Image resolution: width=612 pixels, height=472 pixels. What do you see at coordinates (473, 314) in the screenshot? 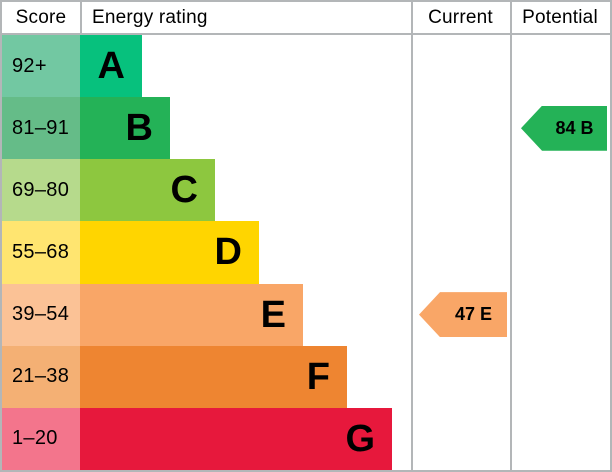
I see `current-rating-label: 47 E` at bounding box center [473, 314].